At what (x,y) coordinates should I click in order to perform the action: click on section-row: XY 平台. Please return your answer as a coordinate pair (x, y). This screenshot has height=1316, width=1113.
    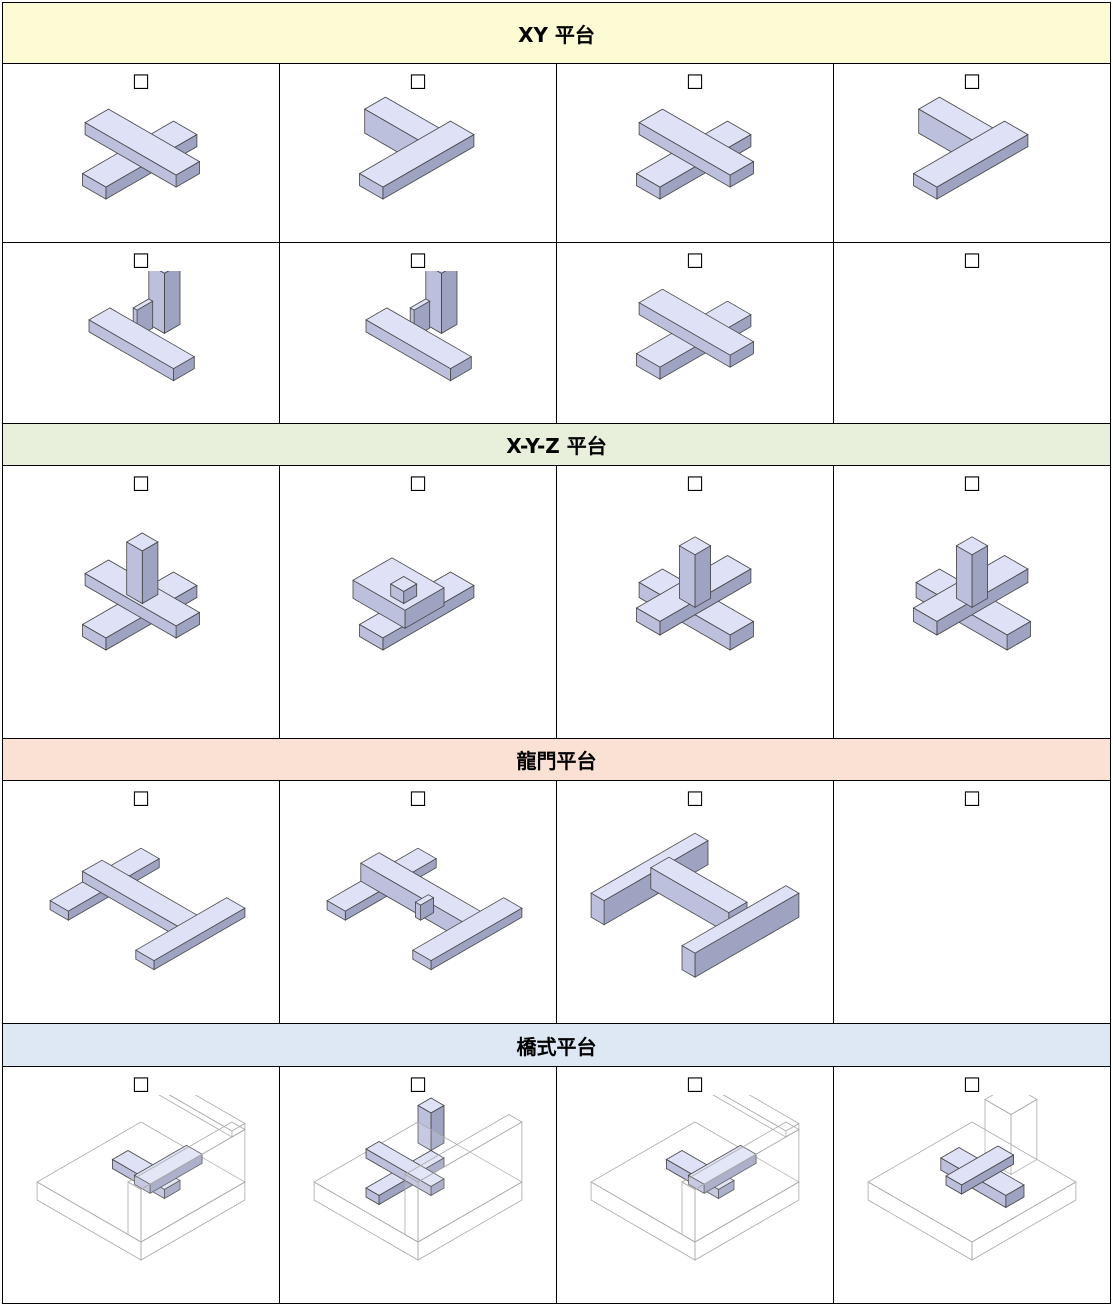
    Looking at the image, I should click on (556, 33).